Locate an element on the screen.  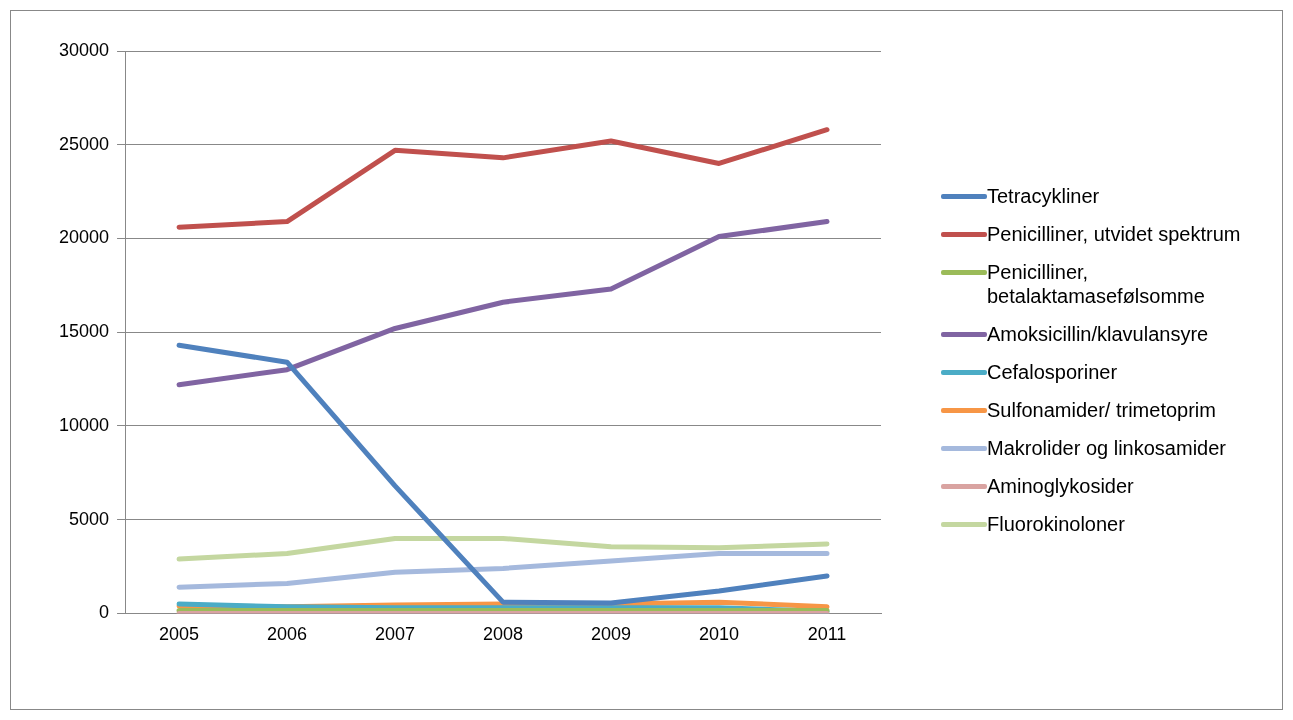
y-tick-label: 10000 is located at coordinates (84, 424).